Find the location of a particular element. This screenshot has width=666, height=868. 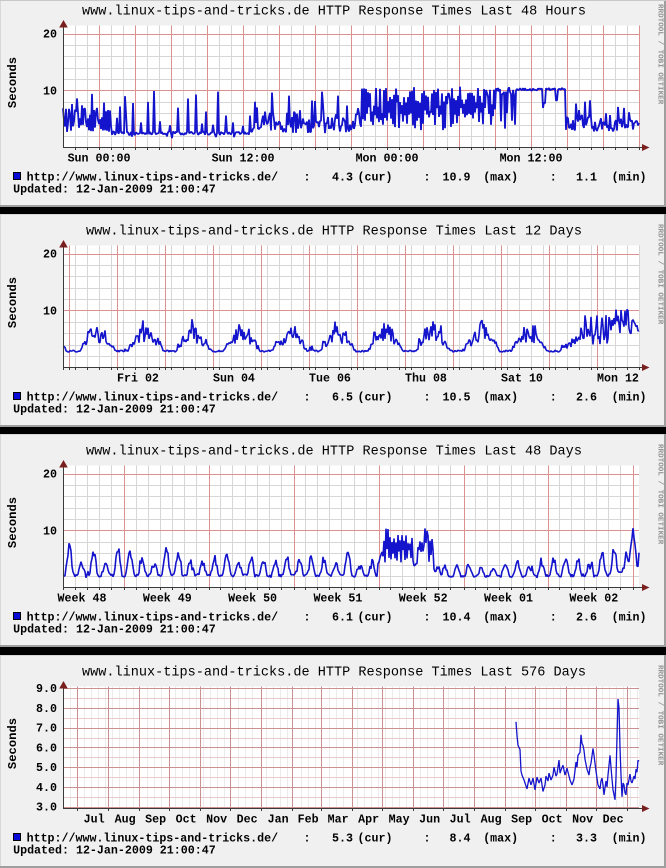

svg-text: May is located at coordinates (399, 820).